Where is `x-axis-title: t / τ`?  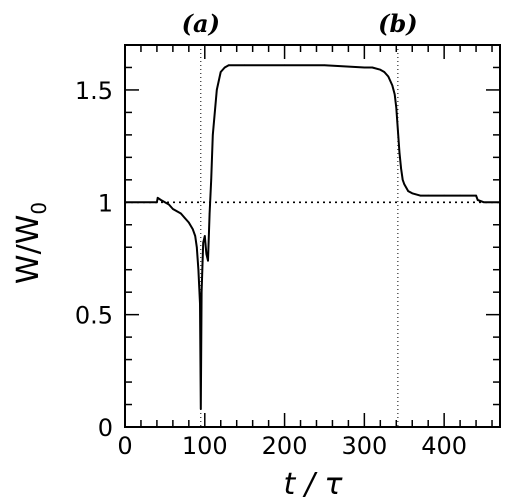
x-axis-title: t / τ is located at coordinates (313, 484).